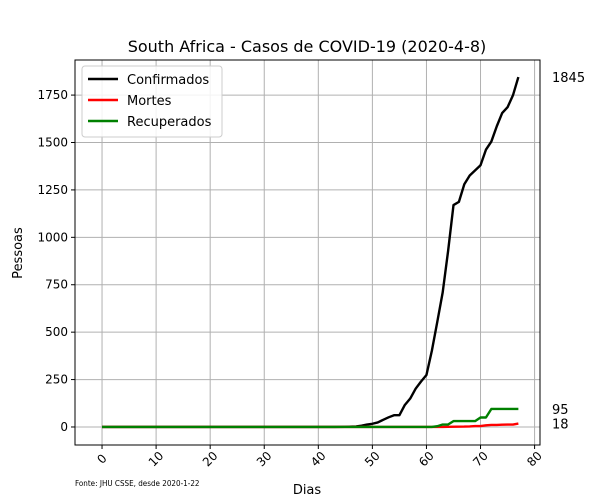 This screenshot has height=500, width=600. Describe the element at coordinates (56, 285) in the screenshot. I see `y-tick-label: 750` at that location.